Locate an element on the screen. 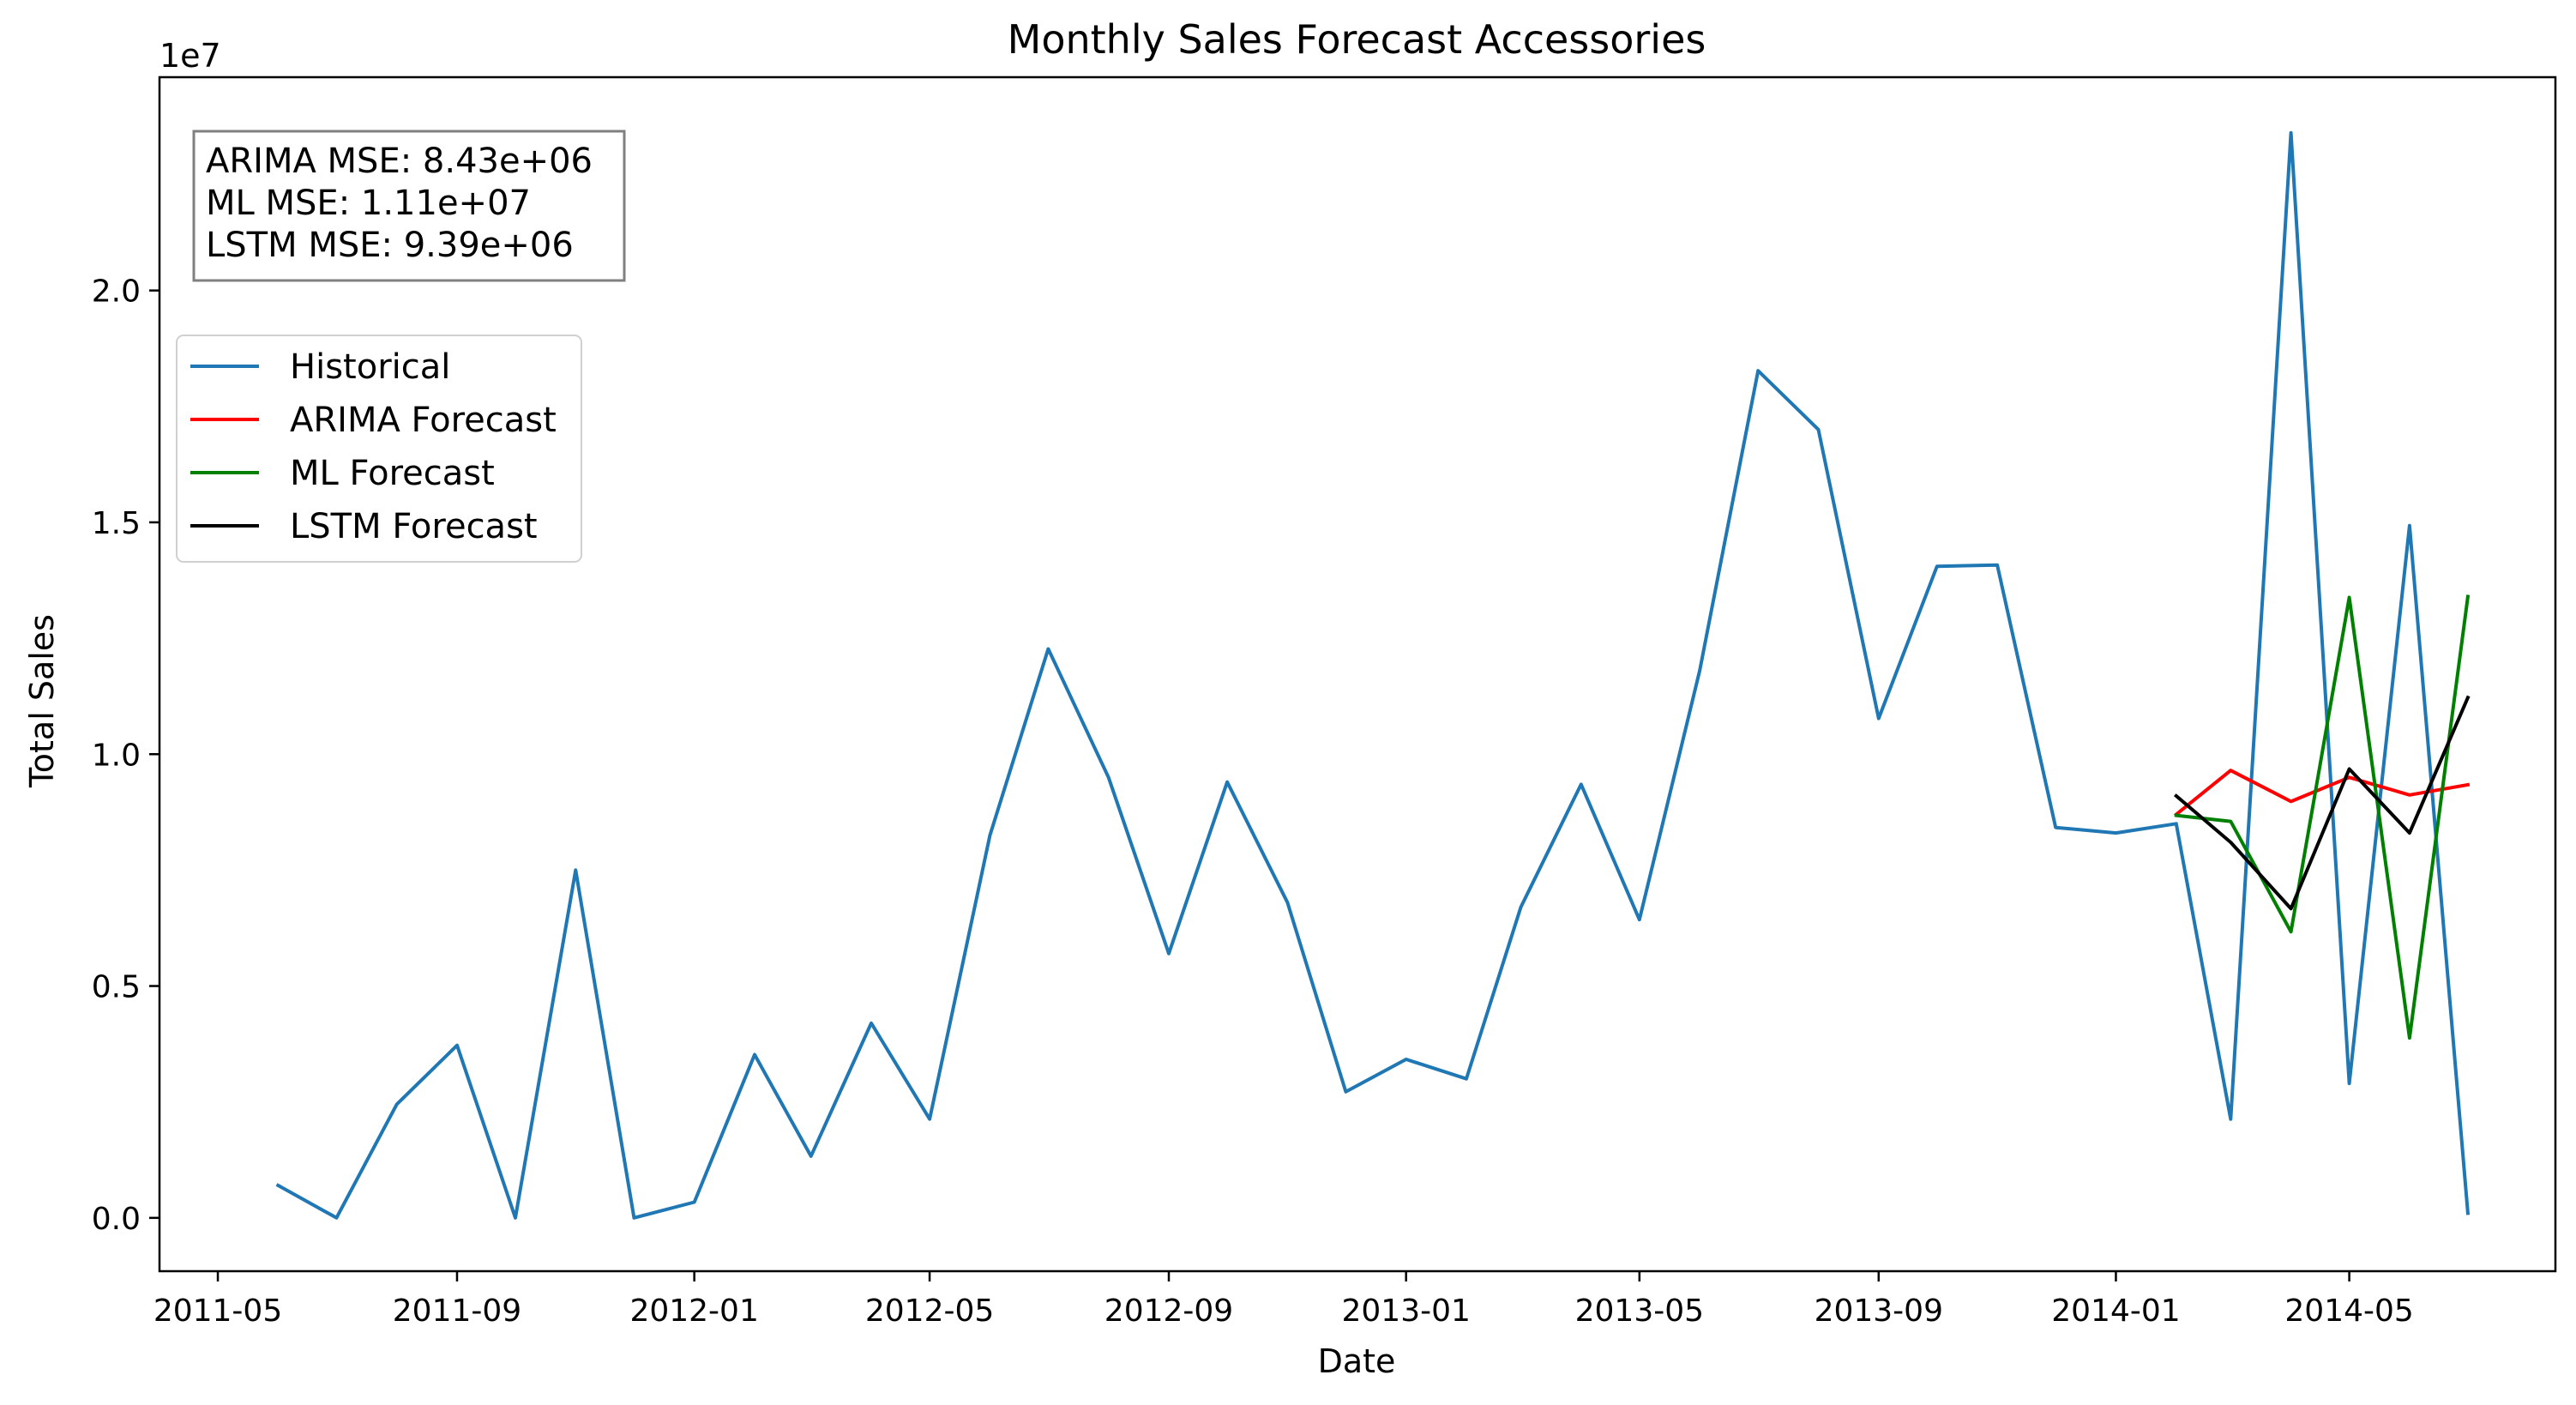 The width and height of the screenshot is (2576, 1405). y-axis-offset-label: 1e7 is located at coordinates (190, 56).